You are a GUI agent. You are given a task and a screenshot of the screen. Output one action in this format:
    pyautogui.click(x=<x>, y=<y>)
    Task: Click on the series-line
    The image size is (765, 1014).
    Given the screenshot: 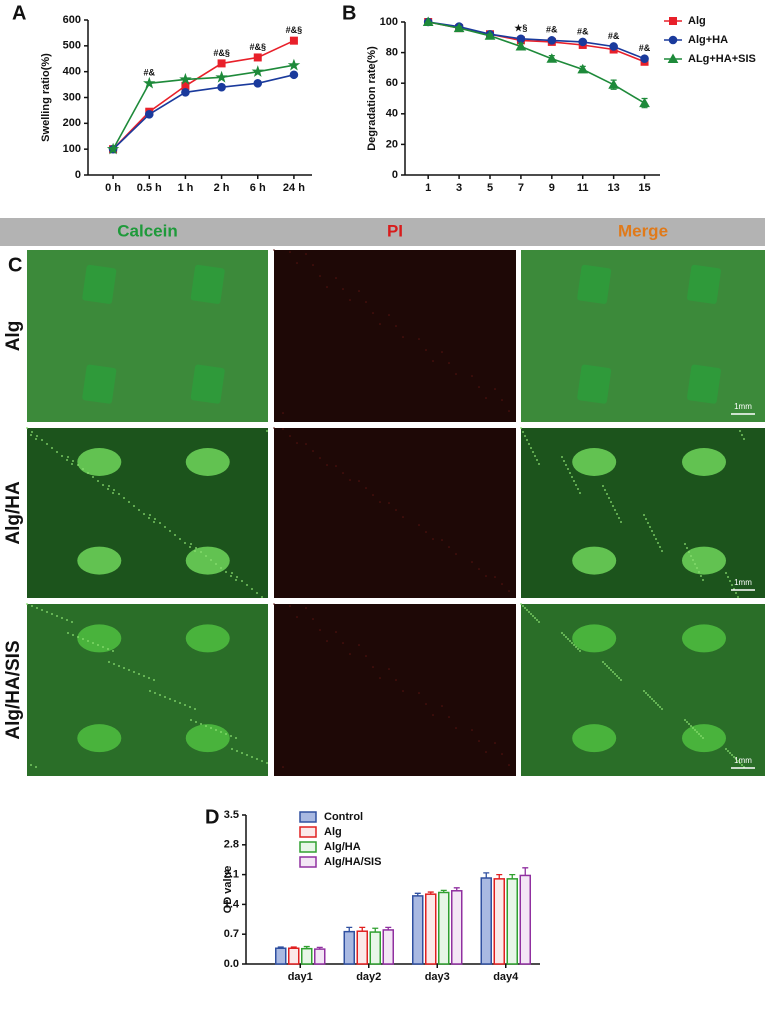 What is the action you would take?
    pyautogui.click(x=536, y=40)
    